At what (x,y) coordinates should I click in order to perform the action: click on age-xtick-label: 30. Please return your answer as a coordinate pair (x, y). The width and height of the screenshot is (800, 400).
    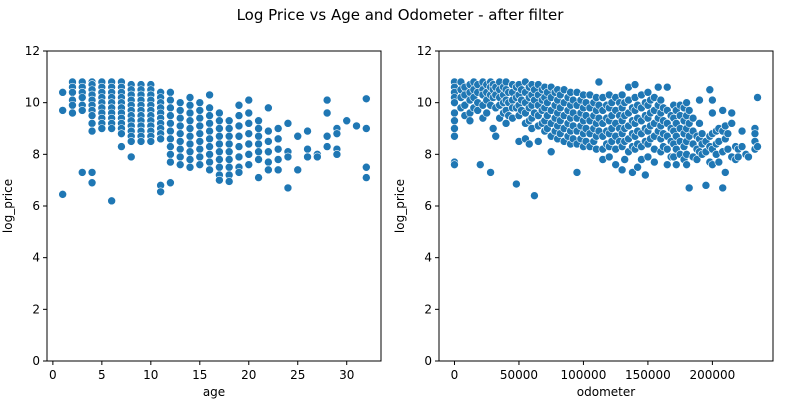
    Looking at the image, I should click on (346, 375).